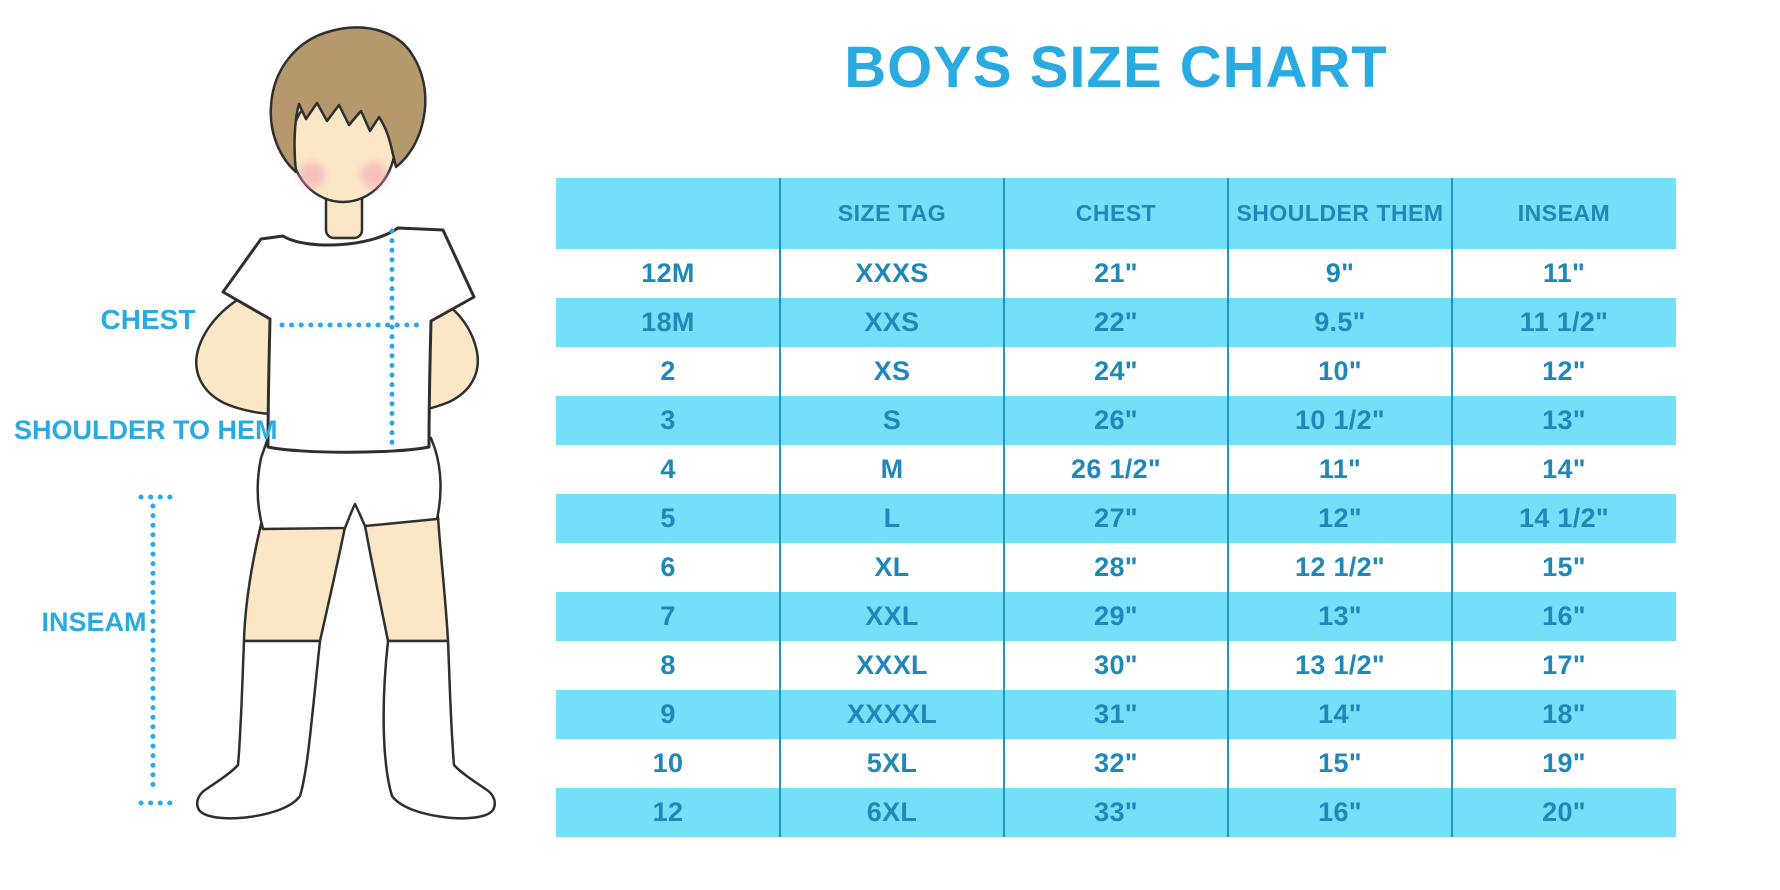 This screenshot has height=890, width=1780. What do you see at coordinates (668, 273) in the screenshot?
I see `table-cell: 12M` at bounding box center [668, 273].